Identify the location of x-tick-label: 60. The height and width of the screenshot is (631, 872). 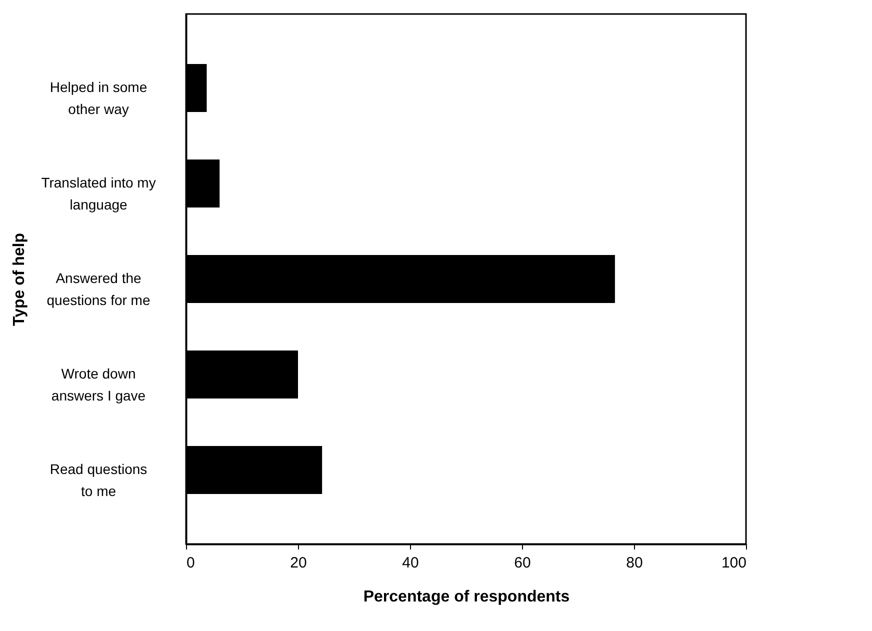
(522, 563).